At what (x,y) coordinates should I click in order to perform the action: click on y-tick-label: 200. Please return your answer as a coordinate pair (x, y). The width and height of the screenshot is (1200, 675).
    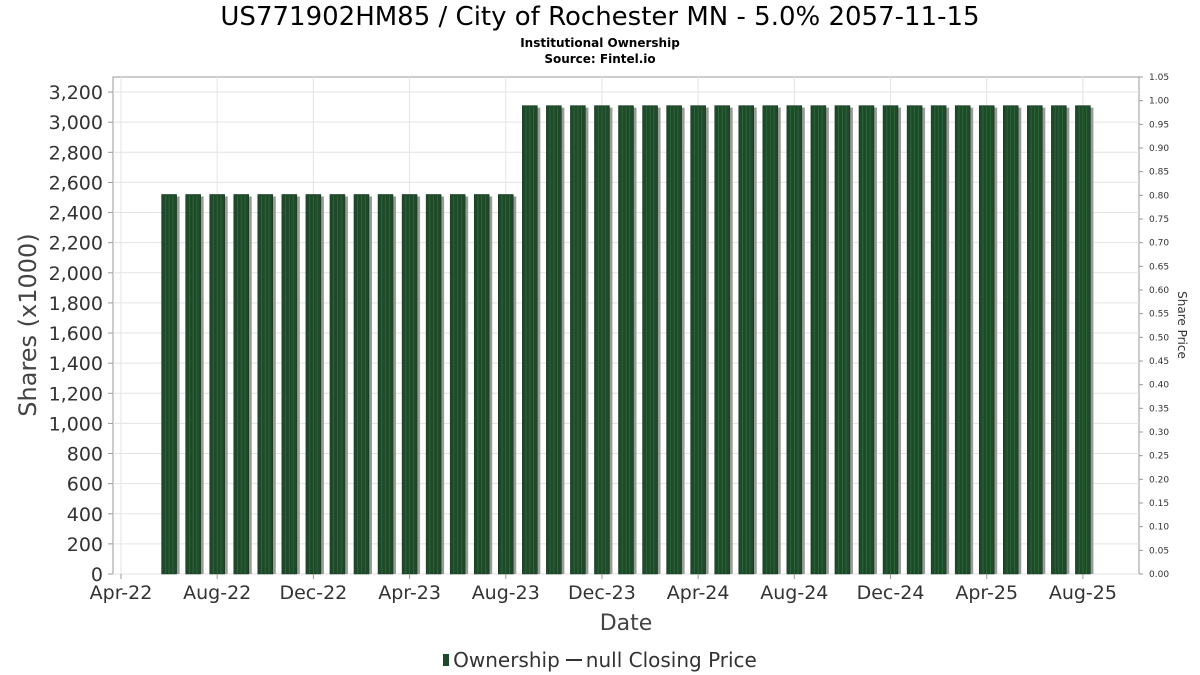
    Looking at the image, I should click on (85, 545).